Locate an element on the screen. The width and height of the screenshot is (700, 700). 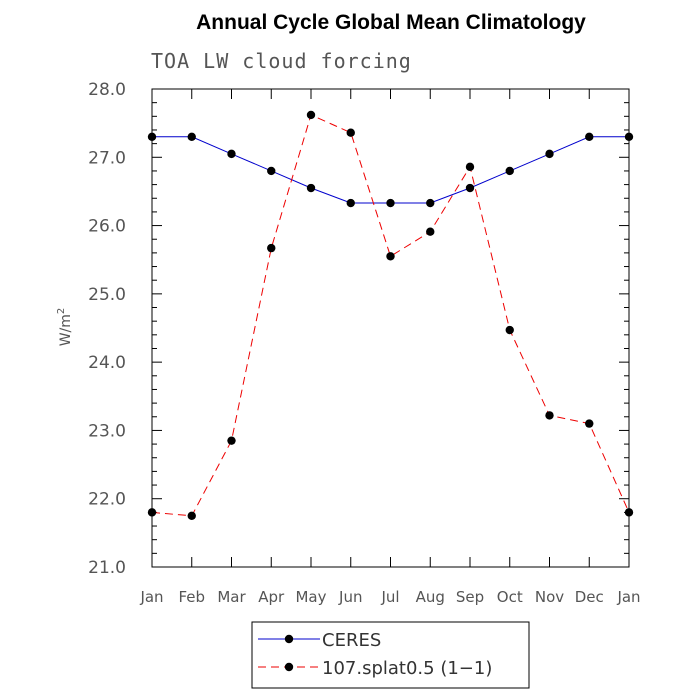
y-tick-label: 22.0 is located at coordinates (107, 500).